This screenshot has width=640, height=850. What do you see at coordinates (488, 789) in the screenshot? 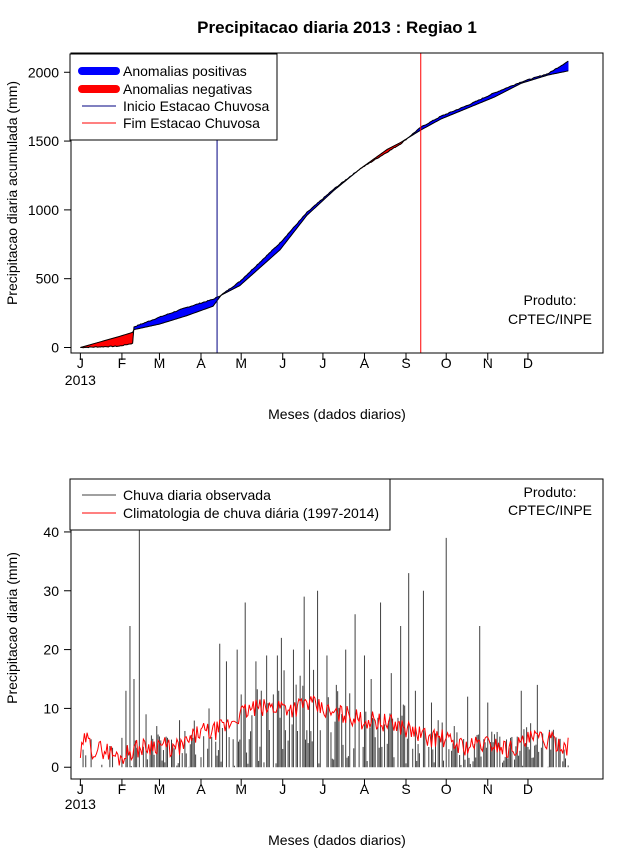
I see `bottom-x-tick-label: N` at bounding box center [488, 789].